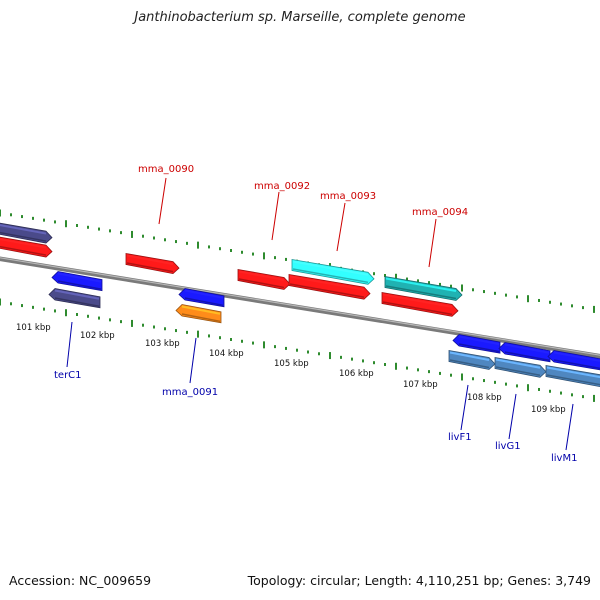 This screenshot has width=600, height=600. Describe the element at coordinates (479, 348) in the screenshot. I see `gene-arrow-livF1-shade` at that location.